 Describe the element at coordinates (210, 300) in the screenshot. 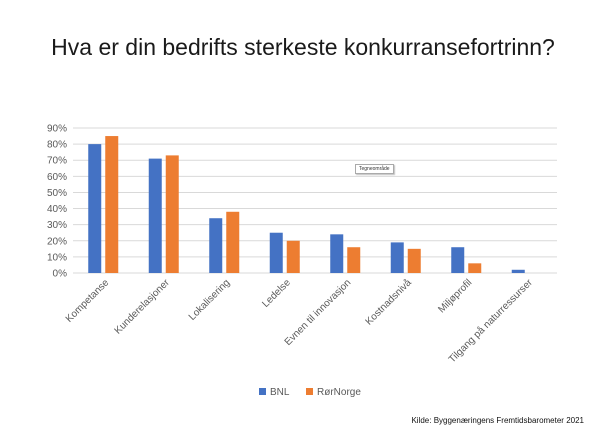

I see `x-tick-label: Lokalisering` at that location.